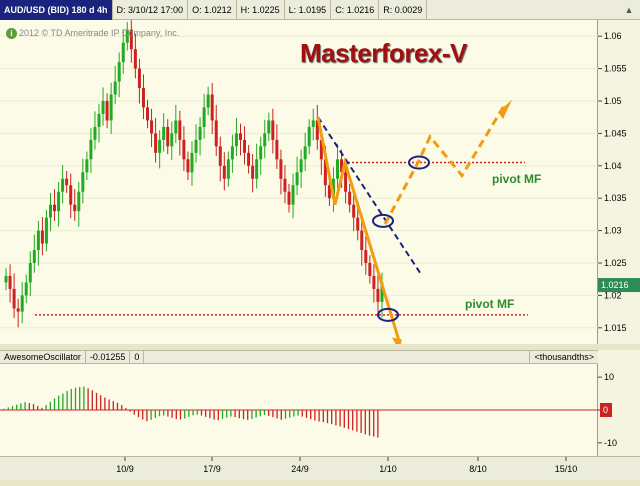 The image size is (640, 486). Describe the element at coordinates (137, 357) in the screenshot. I see `oscillator-zero: 0` at that location.